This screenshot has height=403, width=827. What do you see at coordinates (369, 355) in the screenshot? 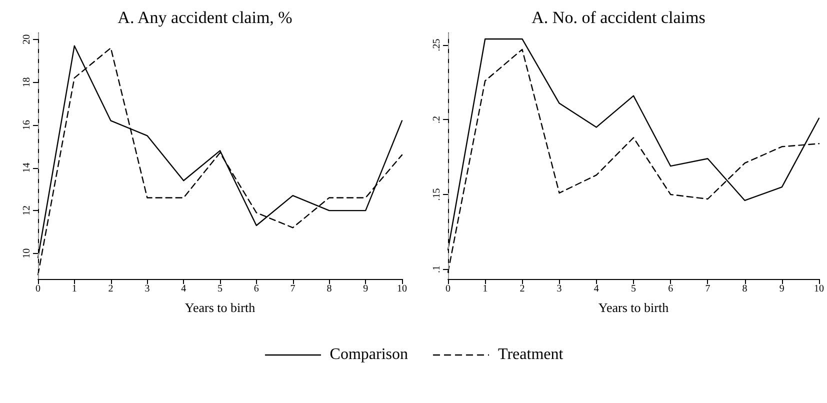
I see `legend-label: Comparison` at bounding box center [369, 355].